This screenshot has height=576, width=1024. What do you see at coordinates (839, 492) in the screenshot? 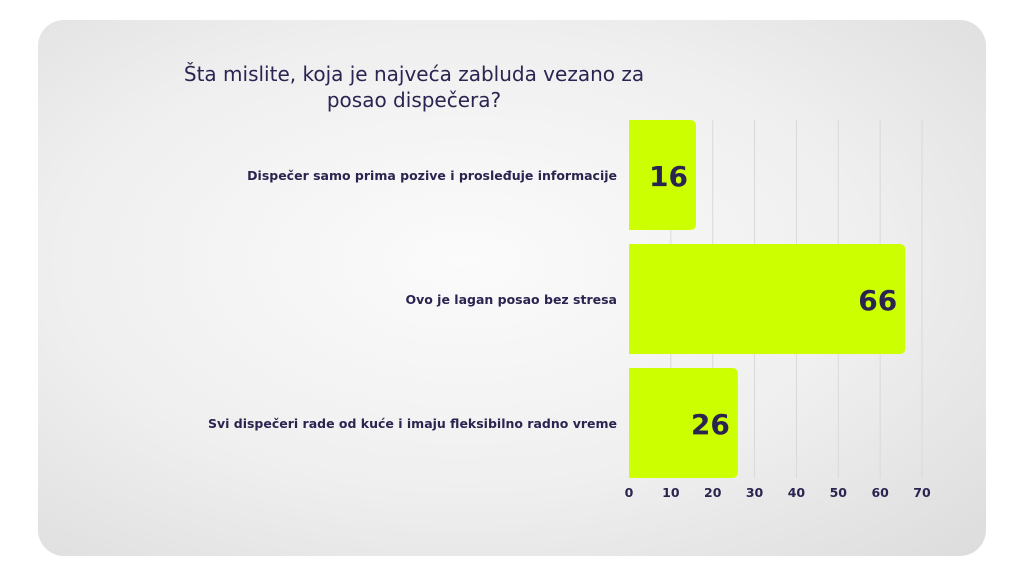
I see `x-tick-label-50: 50` at bounding box center [839, 492].